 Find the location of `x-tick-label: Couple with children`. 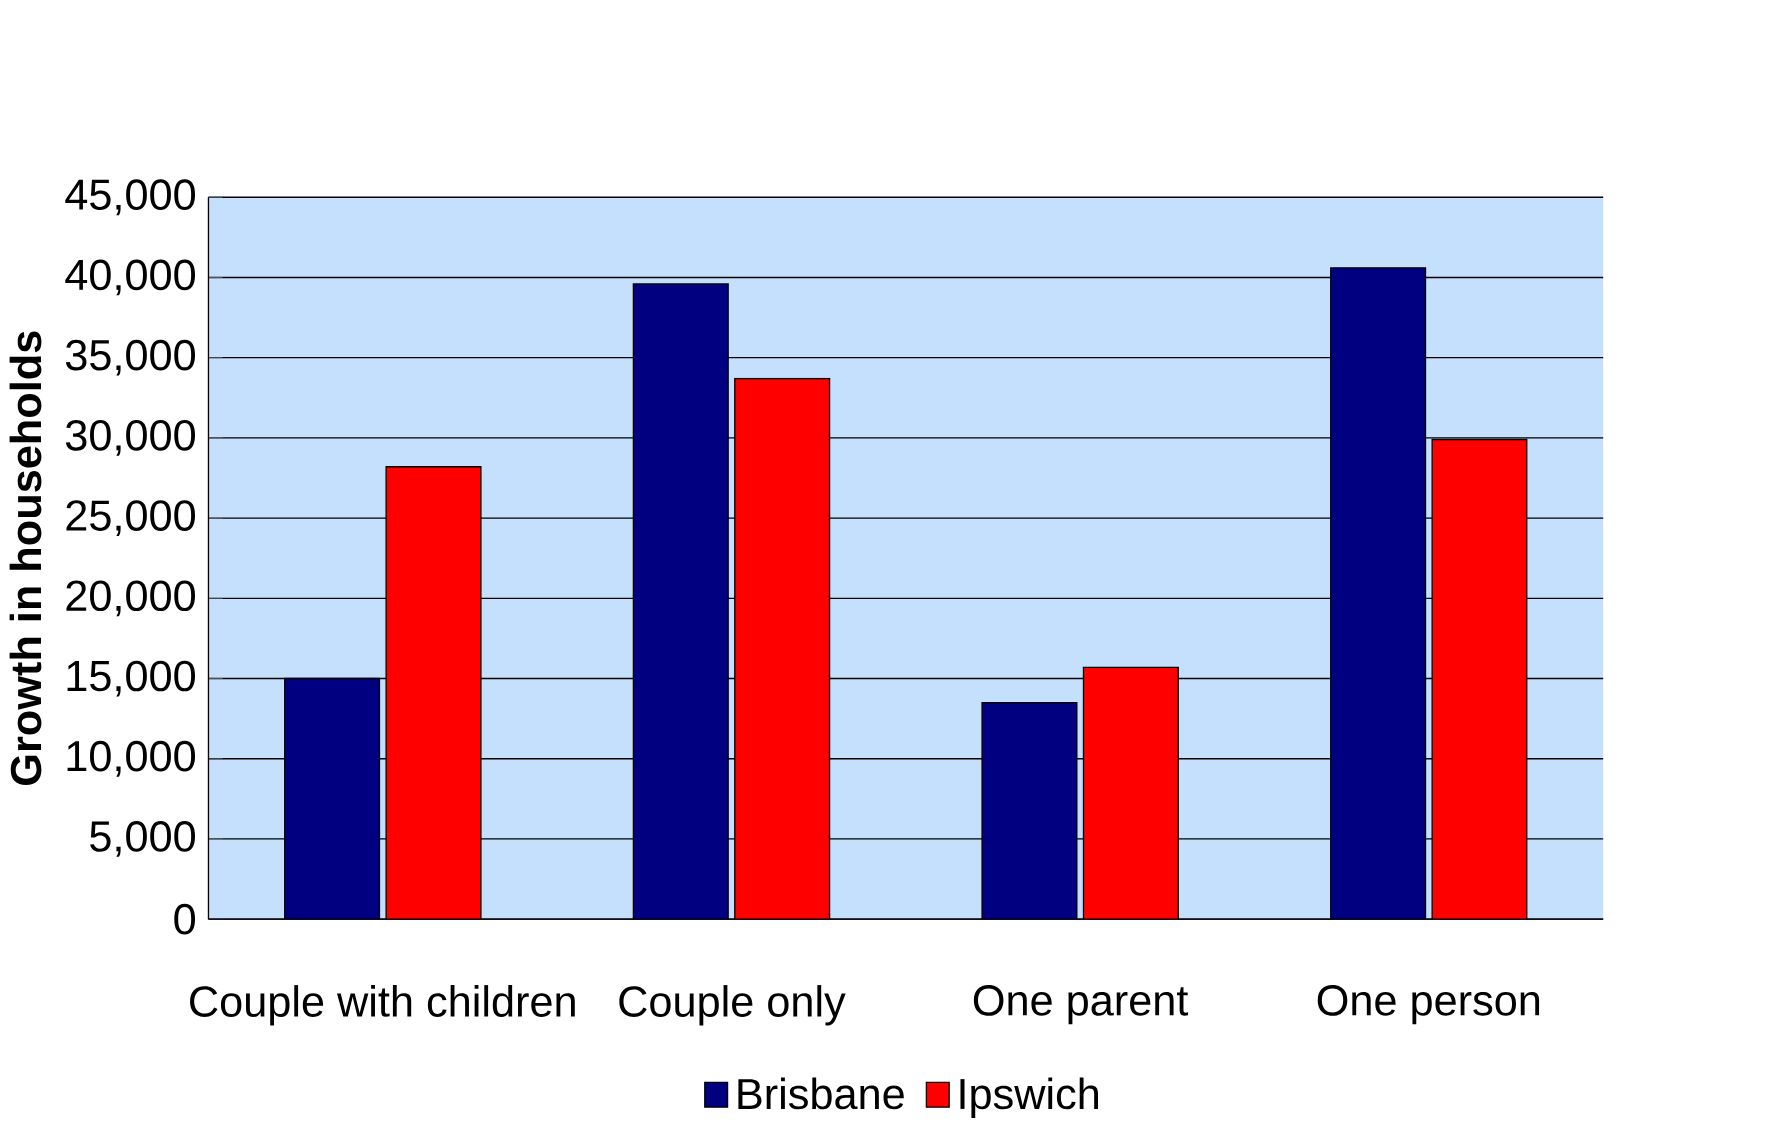

x-tick-label: Couple with children is located at coordinates (382, 1005).